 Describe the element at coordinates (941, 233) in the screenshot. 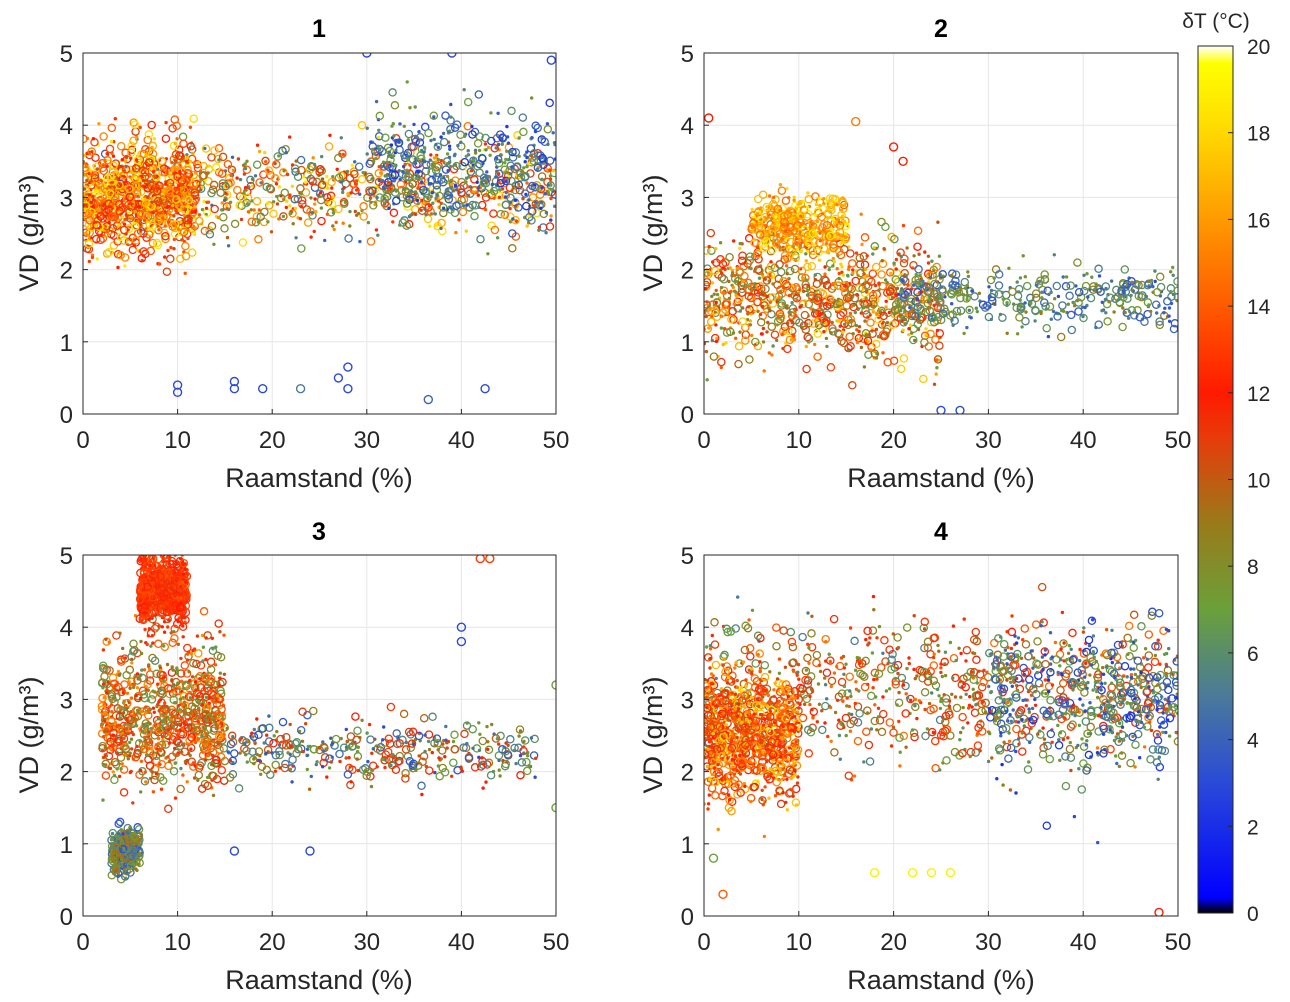

I see `plot-area-frame` at that location.